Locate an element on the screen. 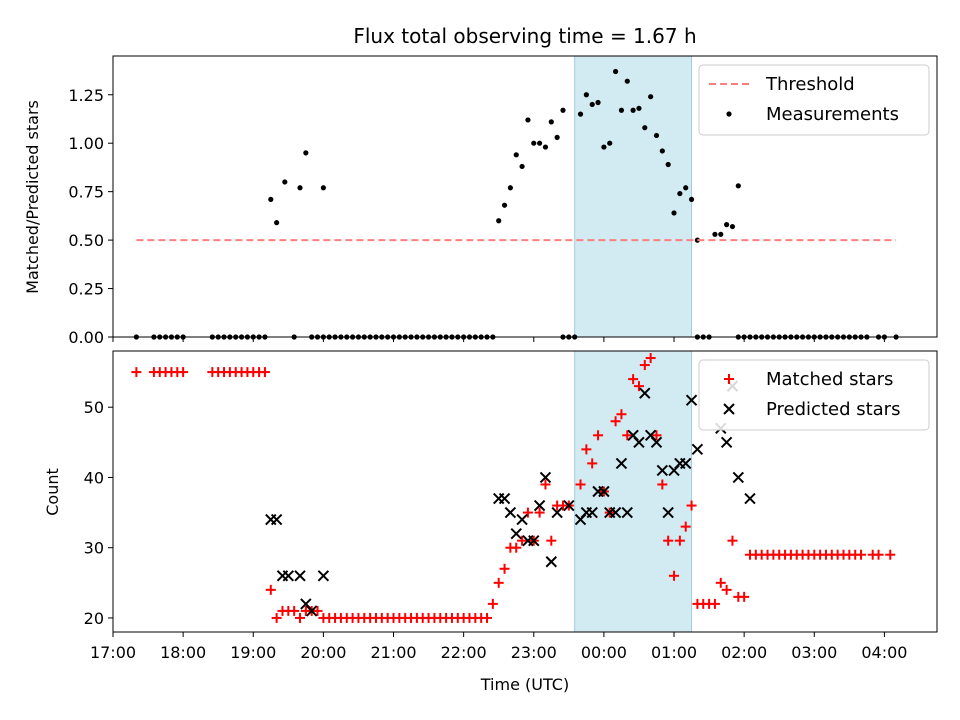 The image size is (960, 720). legend-measurement-swatch is located at coordinates (729, 114).